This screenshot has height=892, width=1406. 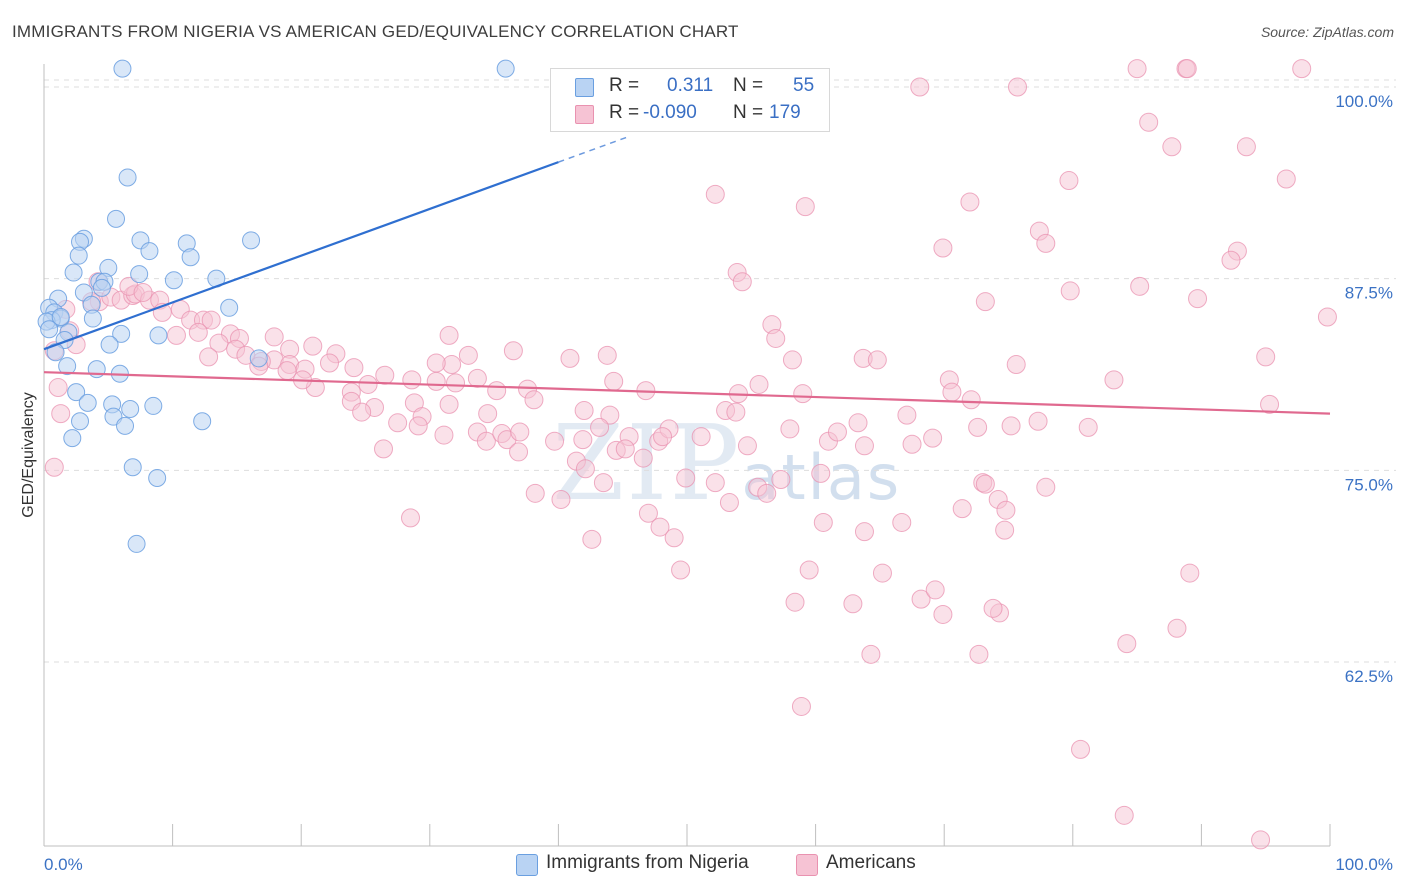 What do you see at coordinates (584, 114) in the screenshot?
I see `legend-swatch-americans` at bounding box center [584, 114].